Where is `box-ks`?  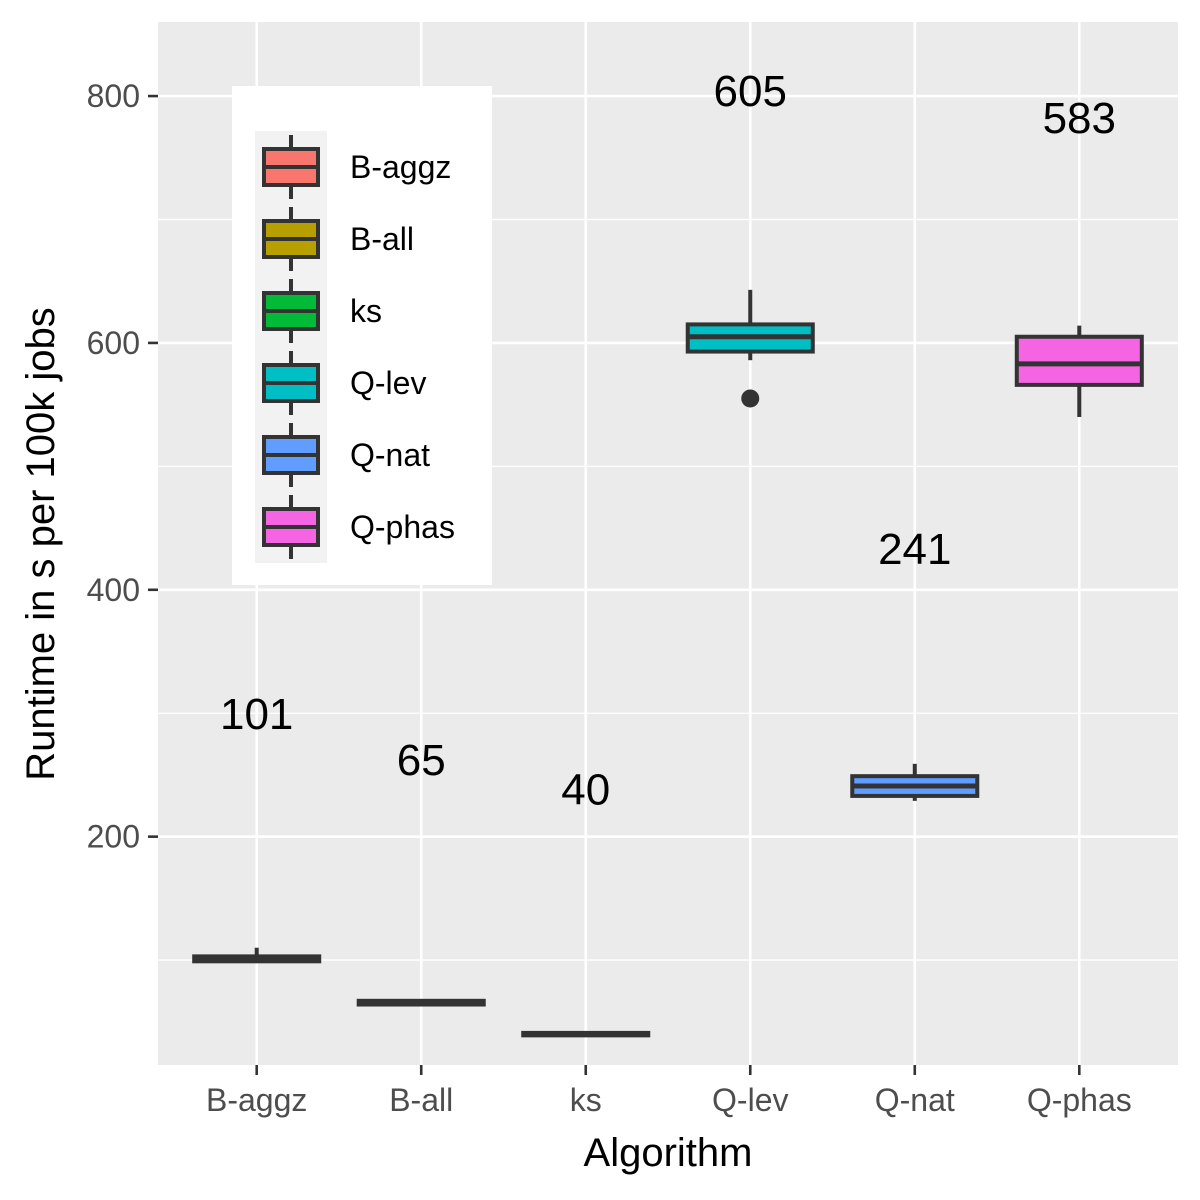
box-ks is located at coordinates (586, 1034).